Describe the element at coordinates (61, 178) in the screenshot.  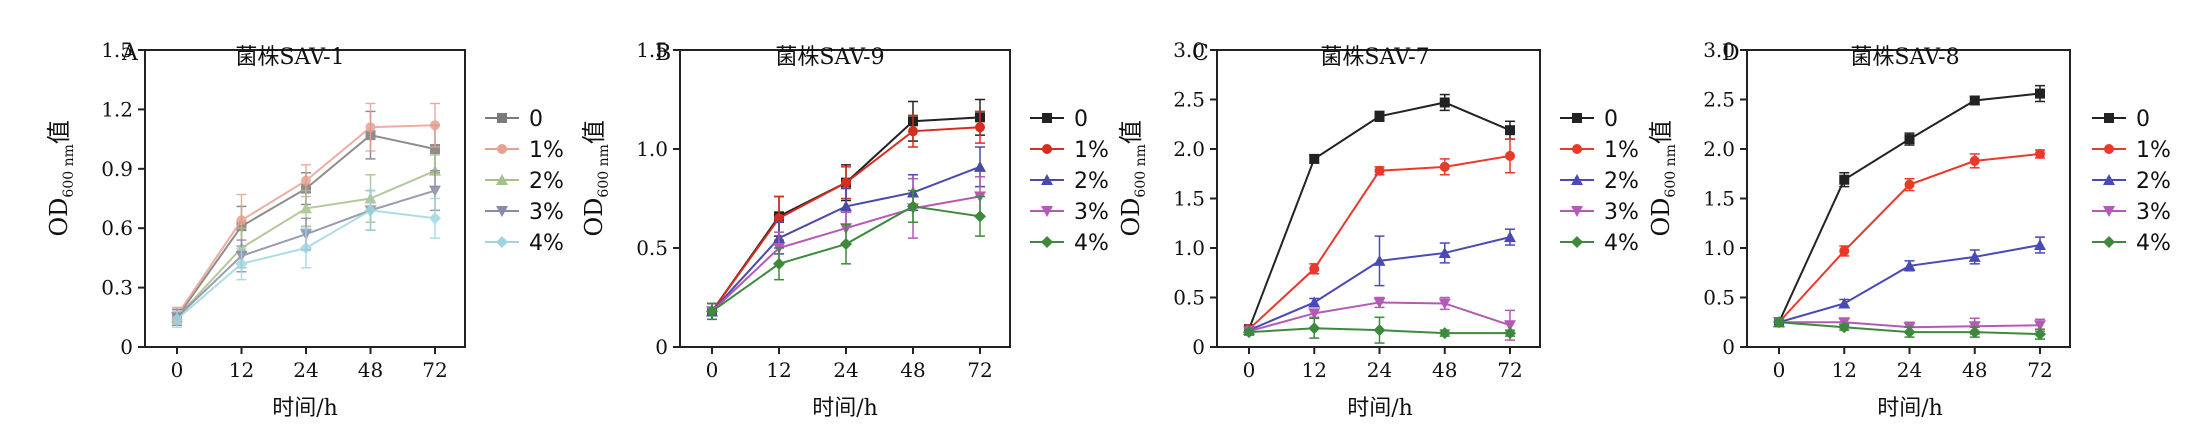
I see `y-axis-label: OD600 nm值` at that location.